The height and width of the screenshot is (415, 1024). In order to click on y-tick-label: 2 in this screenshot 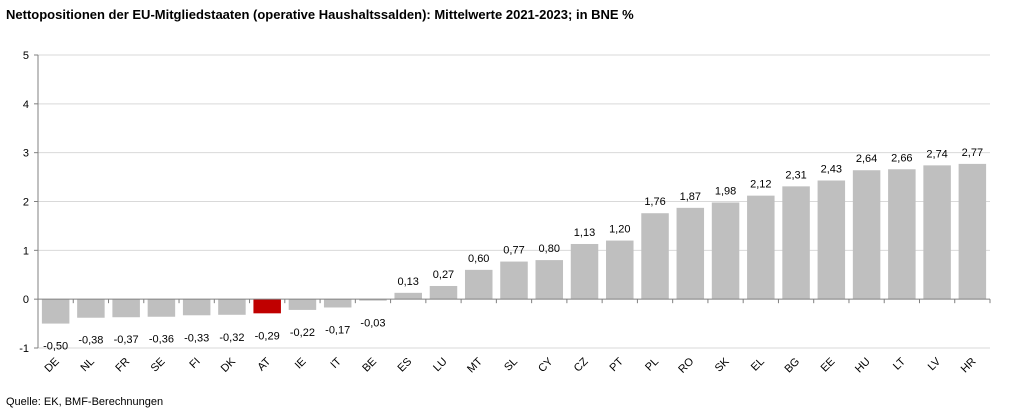, I will do `click(26, 203)`.